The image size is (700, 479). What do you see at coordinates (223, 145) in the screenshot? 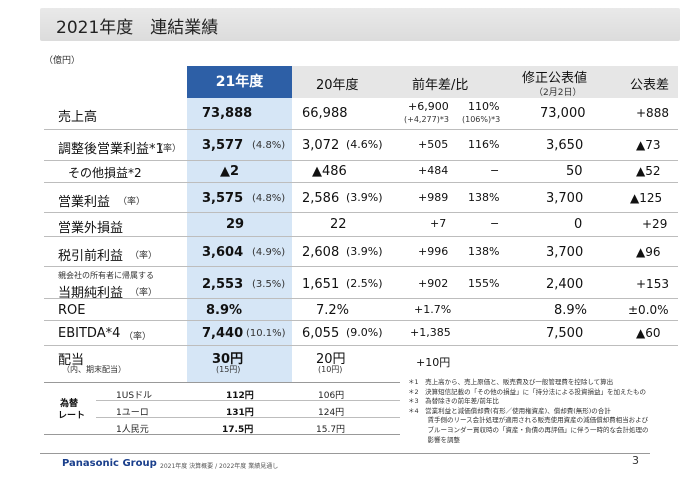
I see `value-fy21: 3,577` at bounding box center [223, 145].